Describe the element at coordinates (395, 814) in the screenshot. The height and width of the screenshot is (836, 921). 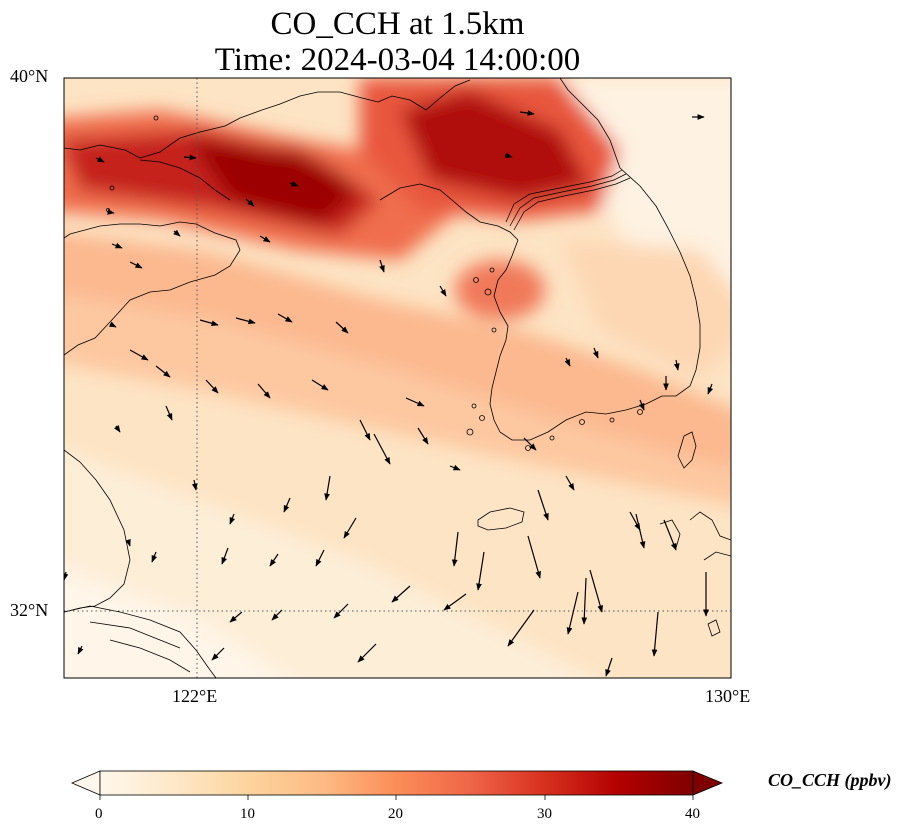
I see `colorbar-tick-label: 20` at that location.